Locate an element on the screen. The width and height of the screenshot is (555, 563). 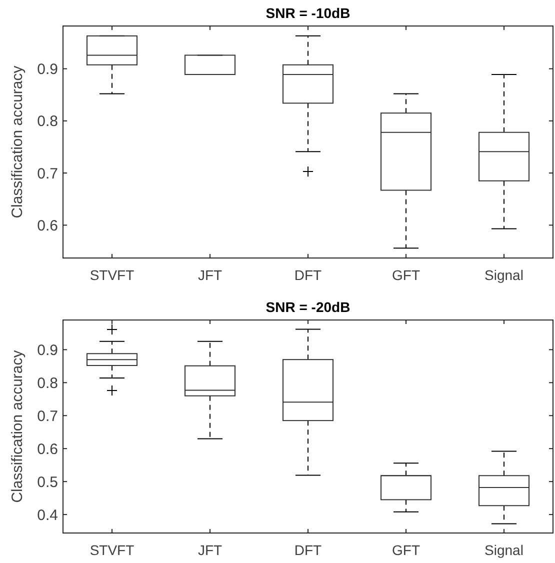
chart-title: SNR = -10dB is located at coordinates (308, 13).